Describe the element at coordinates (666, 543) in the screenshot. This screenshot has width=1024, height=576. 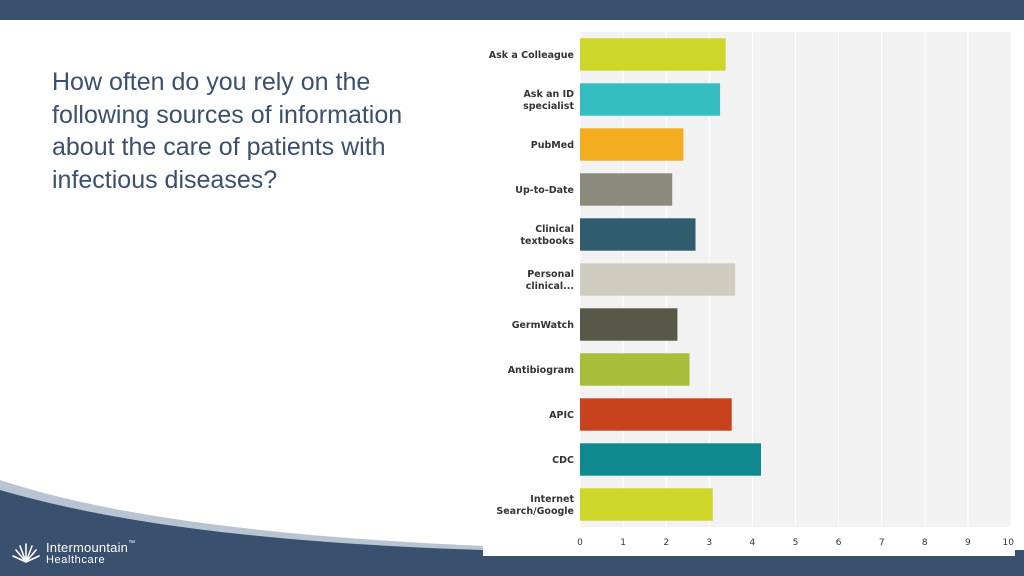
I see `x-tick-label: 2` at that location.